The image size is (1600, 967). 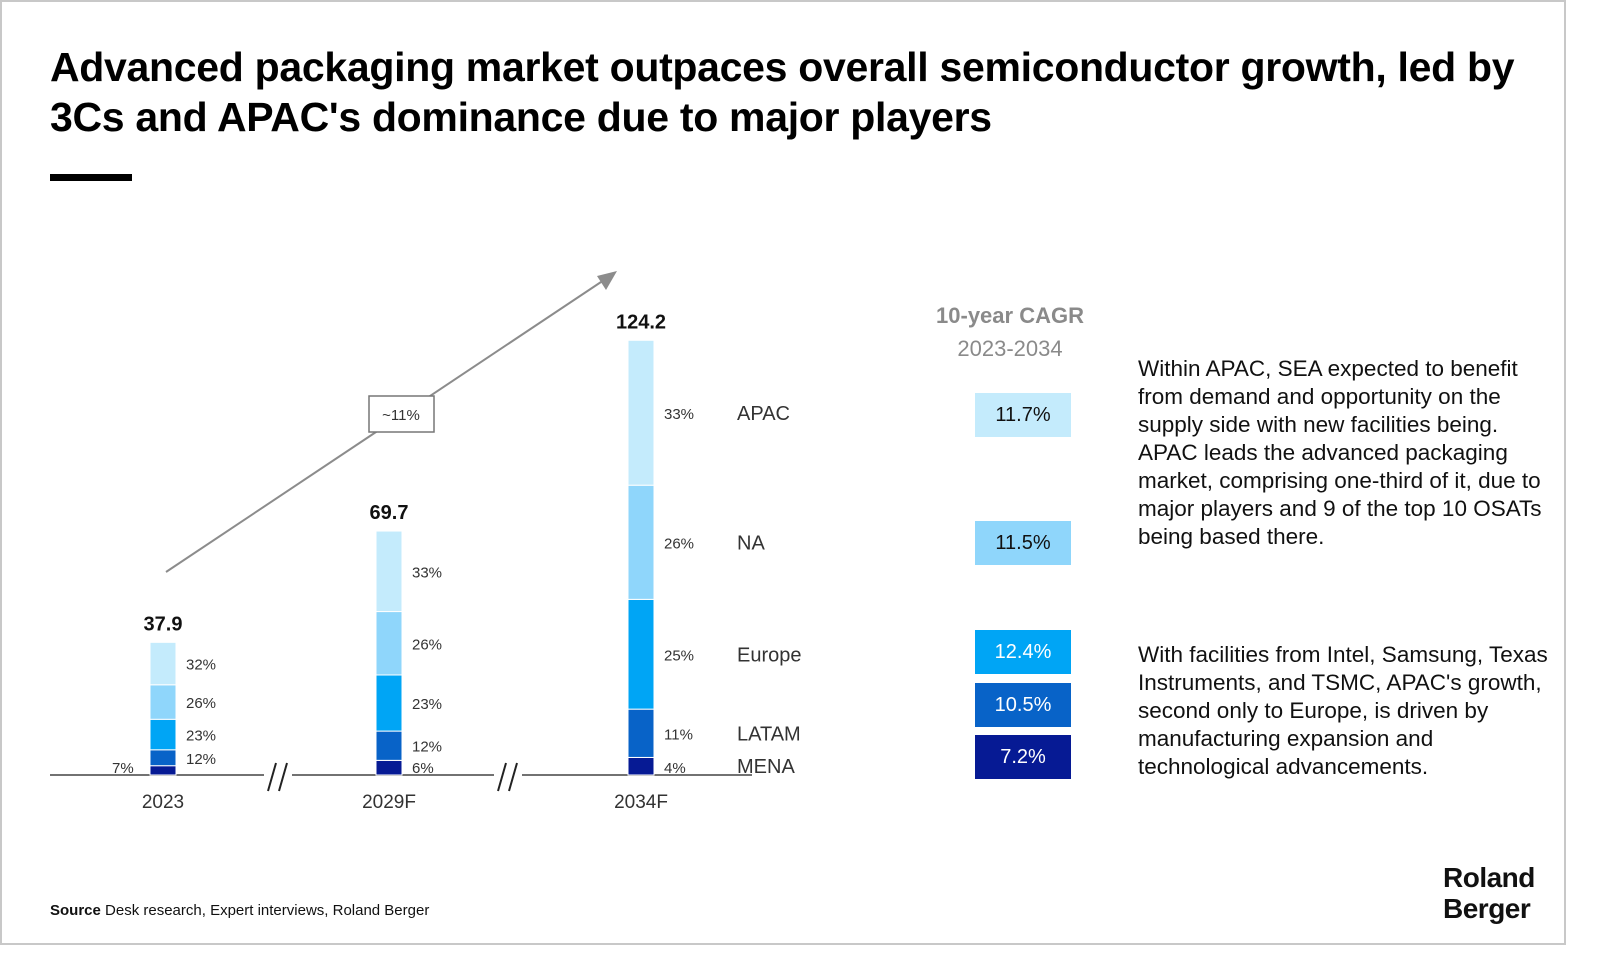 I want to click on x-tick-label: 2029F, so click(x=389, y=802).